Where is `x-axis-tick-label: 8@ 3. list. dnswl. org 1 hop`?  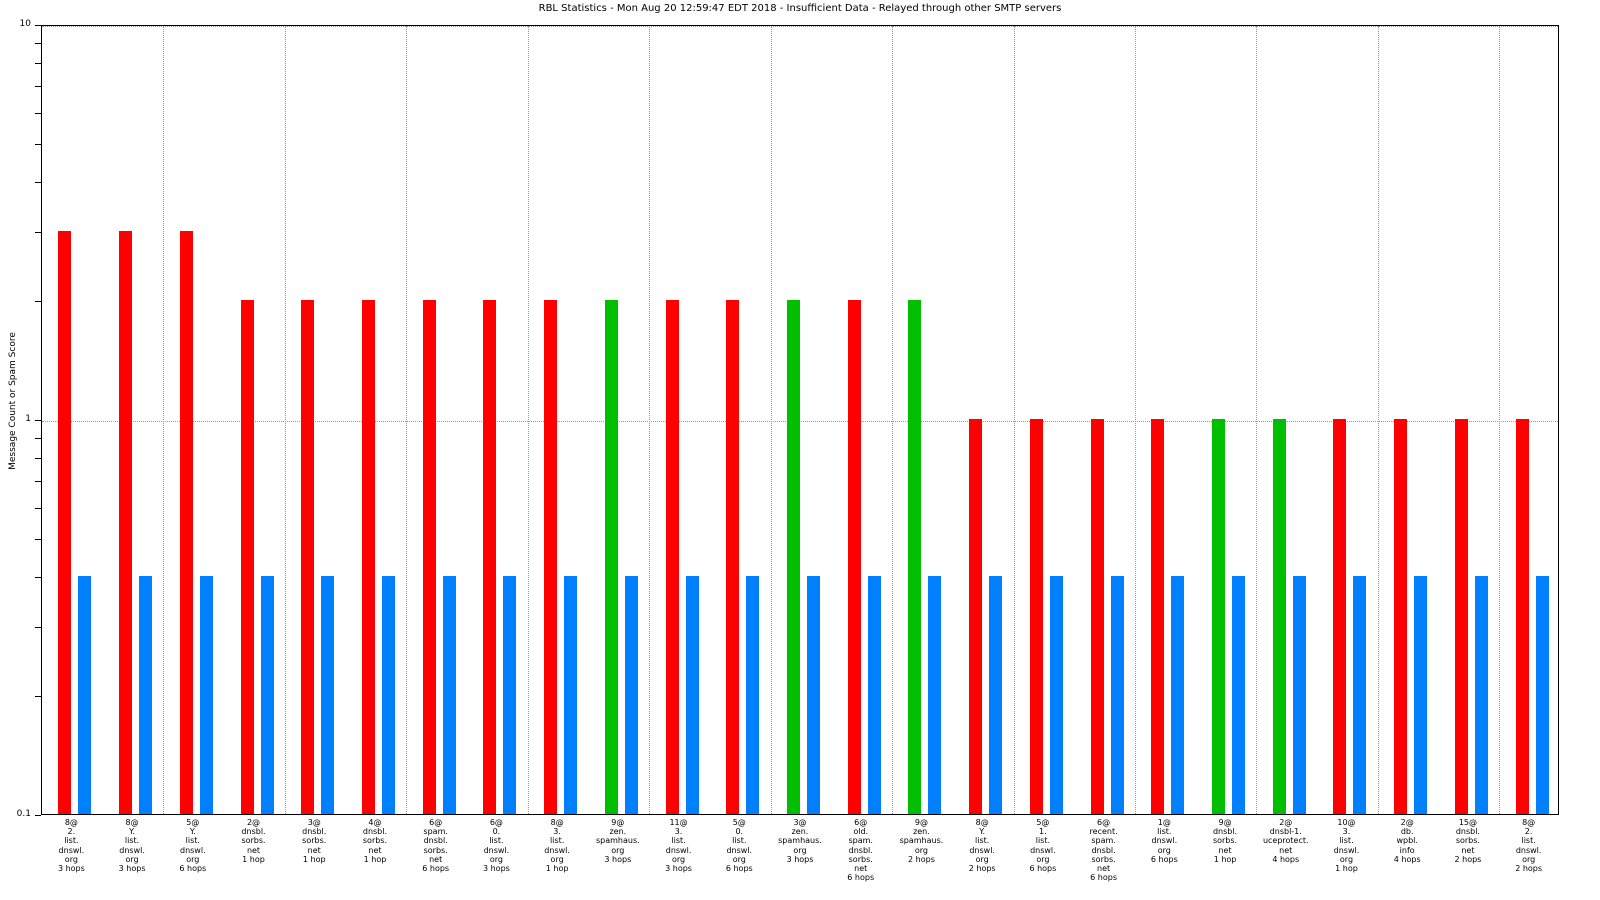
x-axis-tick-label: 8@ 3. list. dnswl. org 1 hop is located at coordinates (557, 846).